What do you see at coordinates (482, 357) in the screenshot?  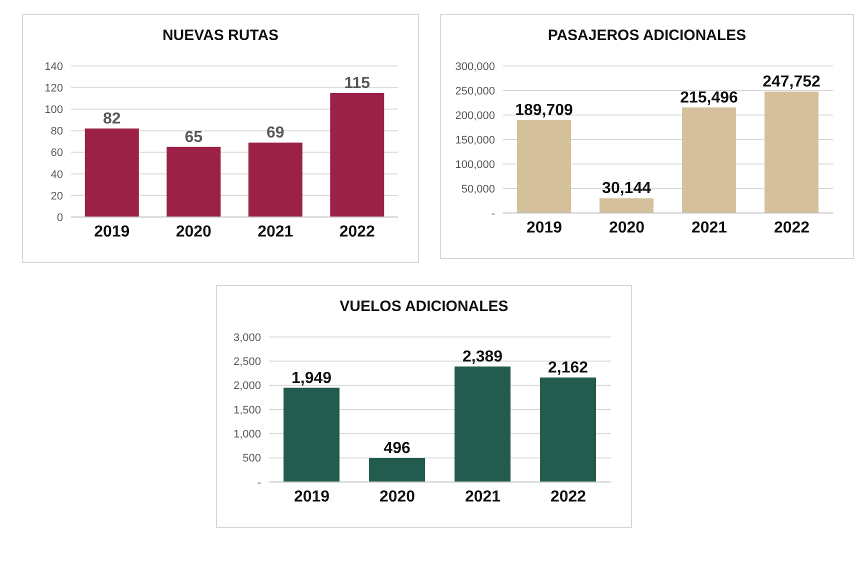 I see `data-label: 2,389` at bounding box center [482, 357].